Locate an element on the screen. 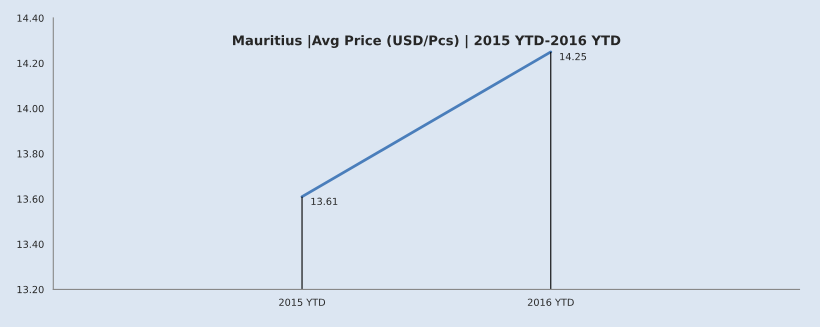 Image resolution: width=820 pixels, height=327 pixels. y-tick-label: 13.60 is located at coordinates (31, 199).